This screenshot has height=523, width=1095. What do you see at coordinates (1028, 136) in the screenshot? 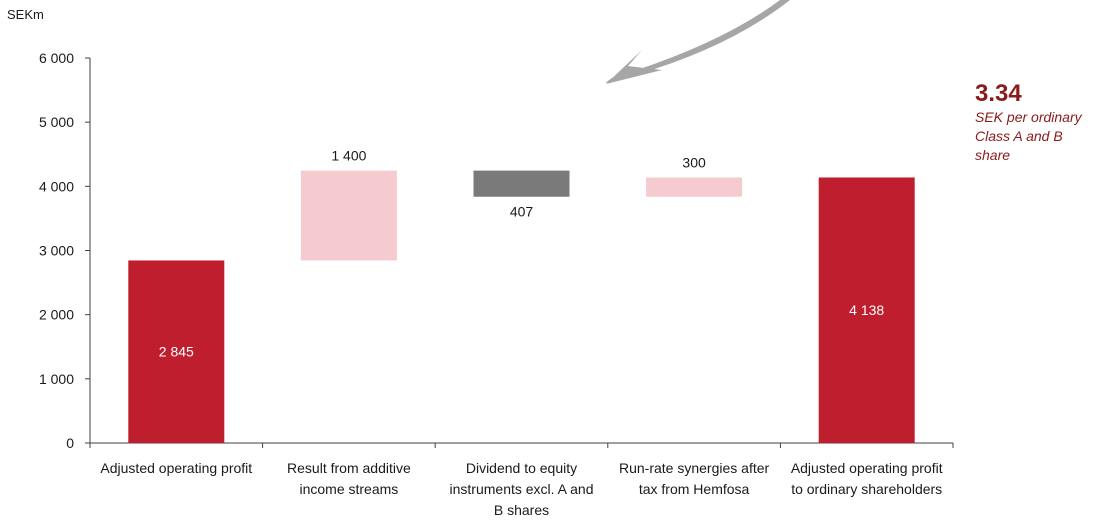
I see `callout-text: SEK per ordinary Class A and B share` at bounding box center [1028, 136].